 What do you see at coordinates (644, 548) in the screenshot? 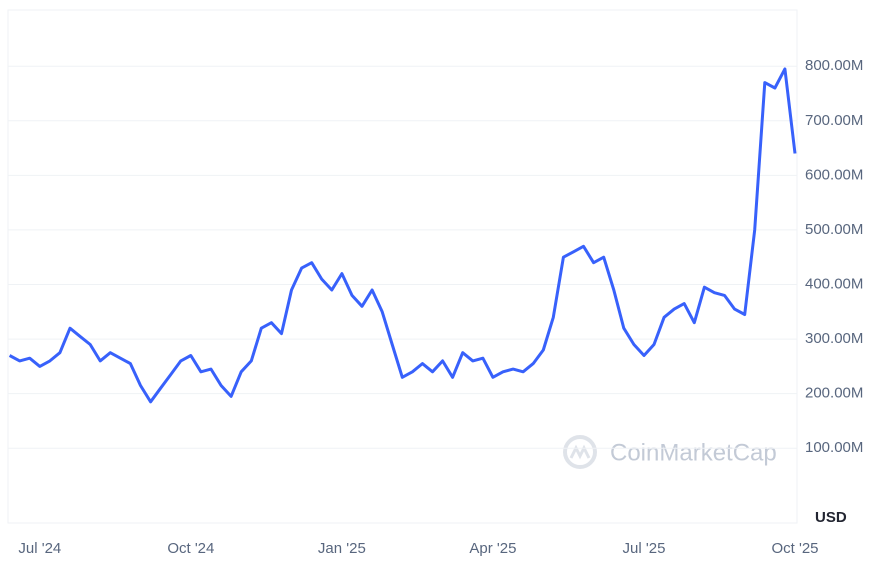
I see `x-tick-label: Jul '25` at bounding box center [644, 548].